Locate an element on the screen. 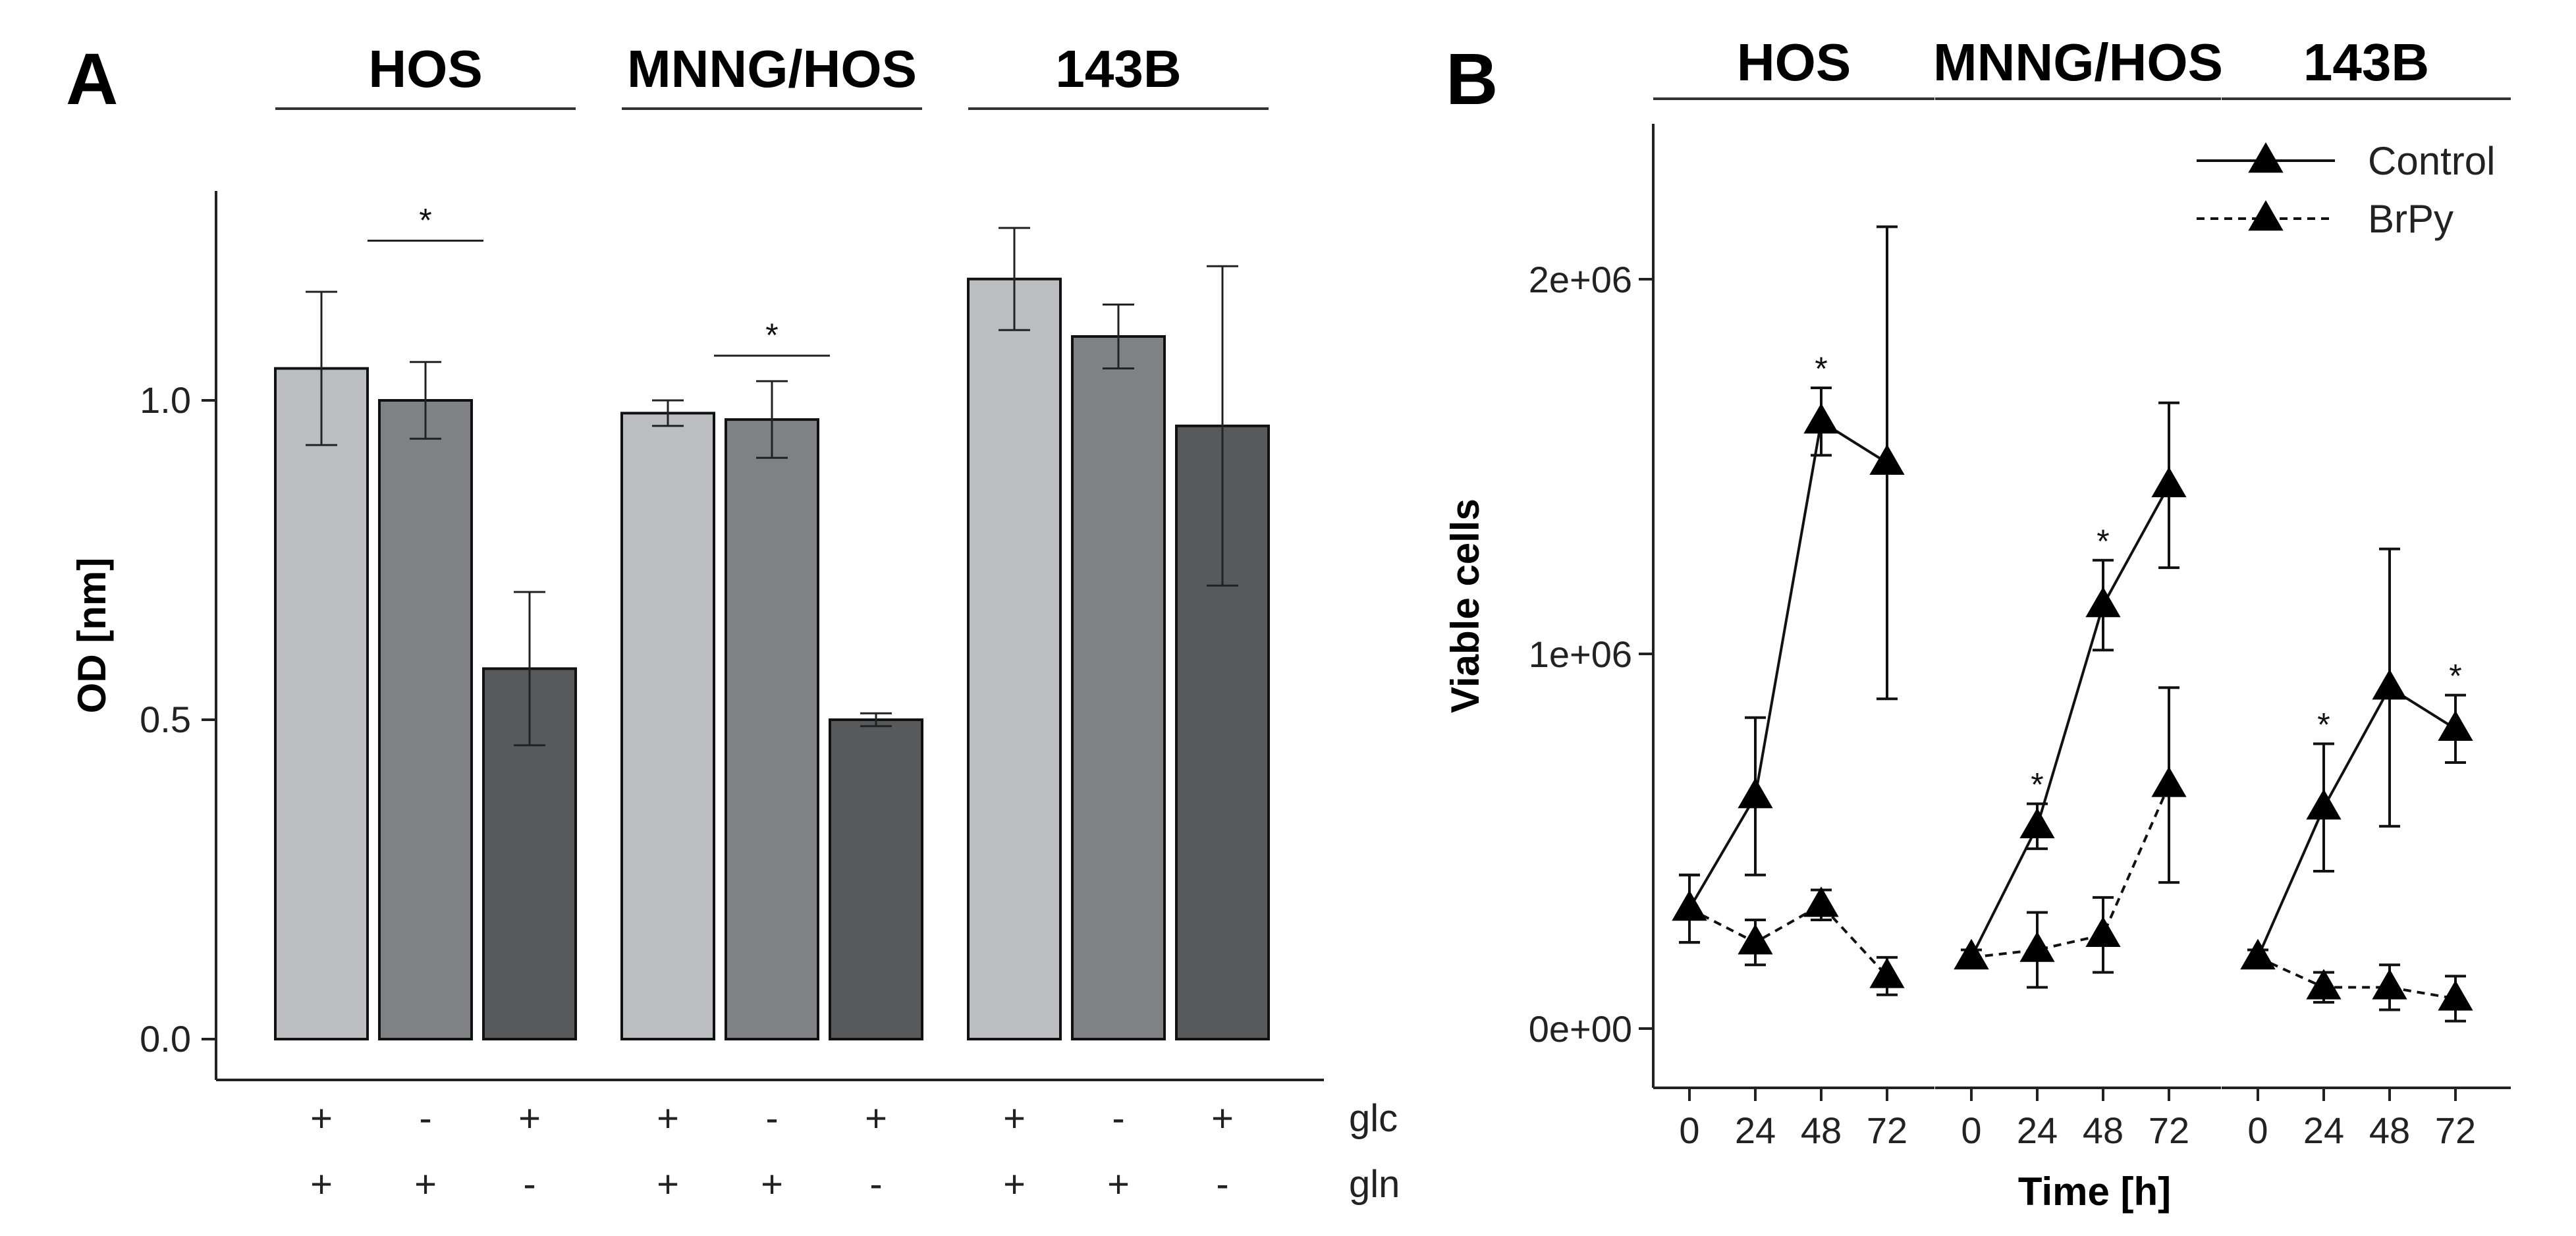  y-tick-label: 1e+06 is located at coordinates (1580, 654).